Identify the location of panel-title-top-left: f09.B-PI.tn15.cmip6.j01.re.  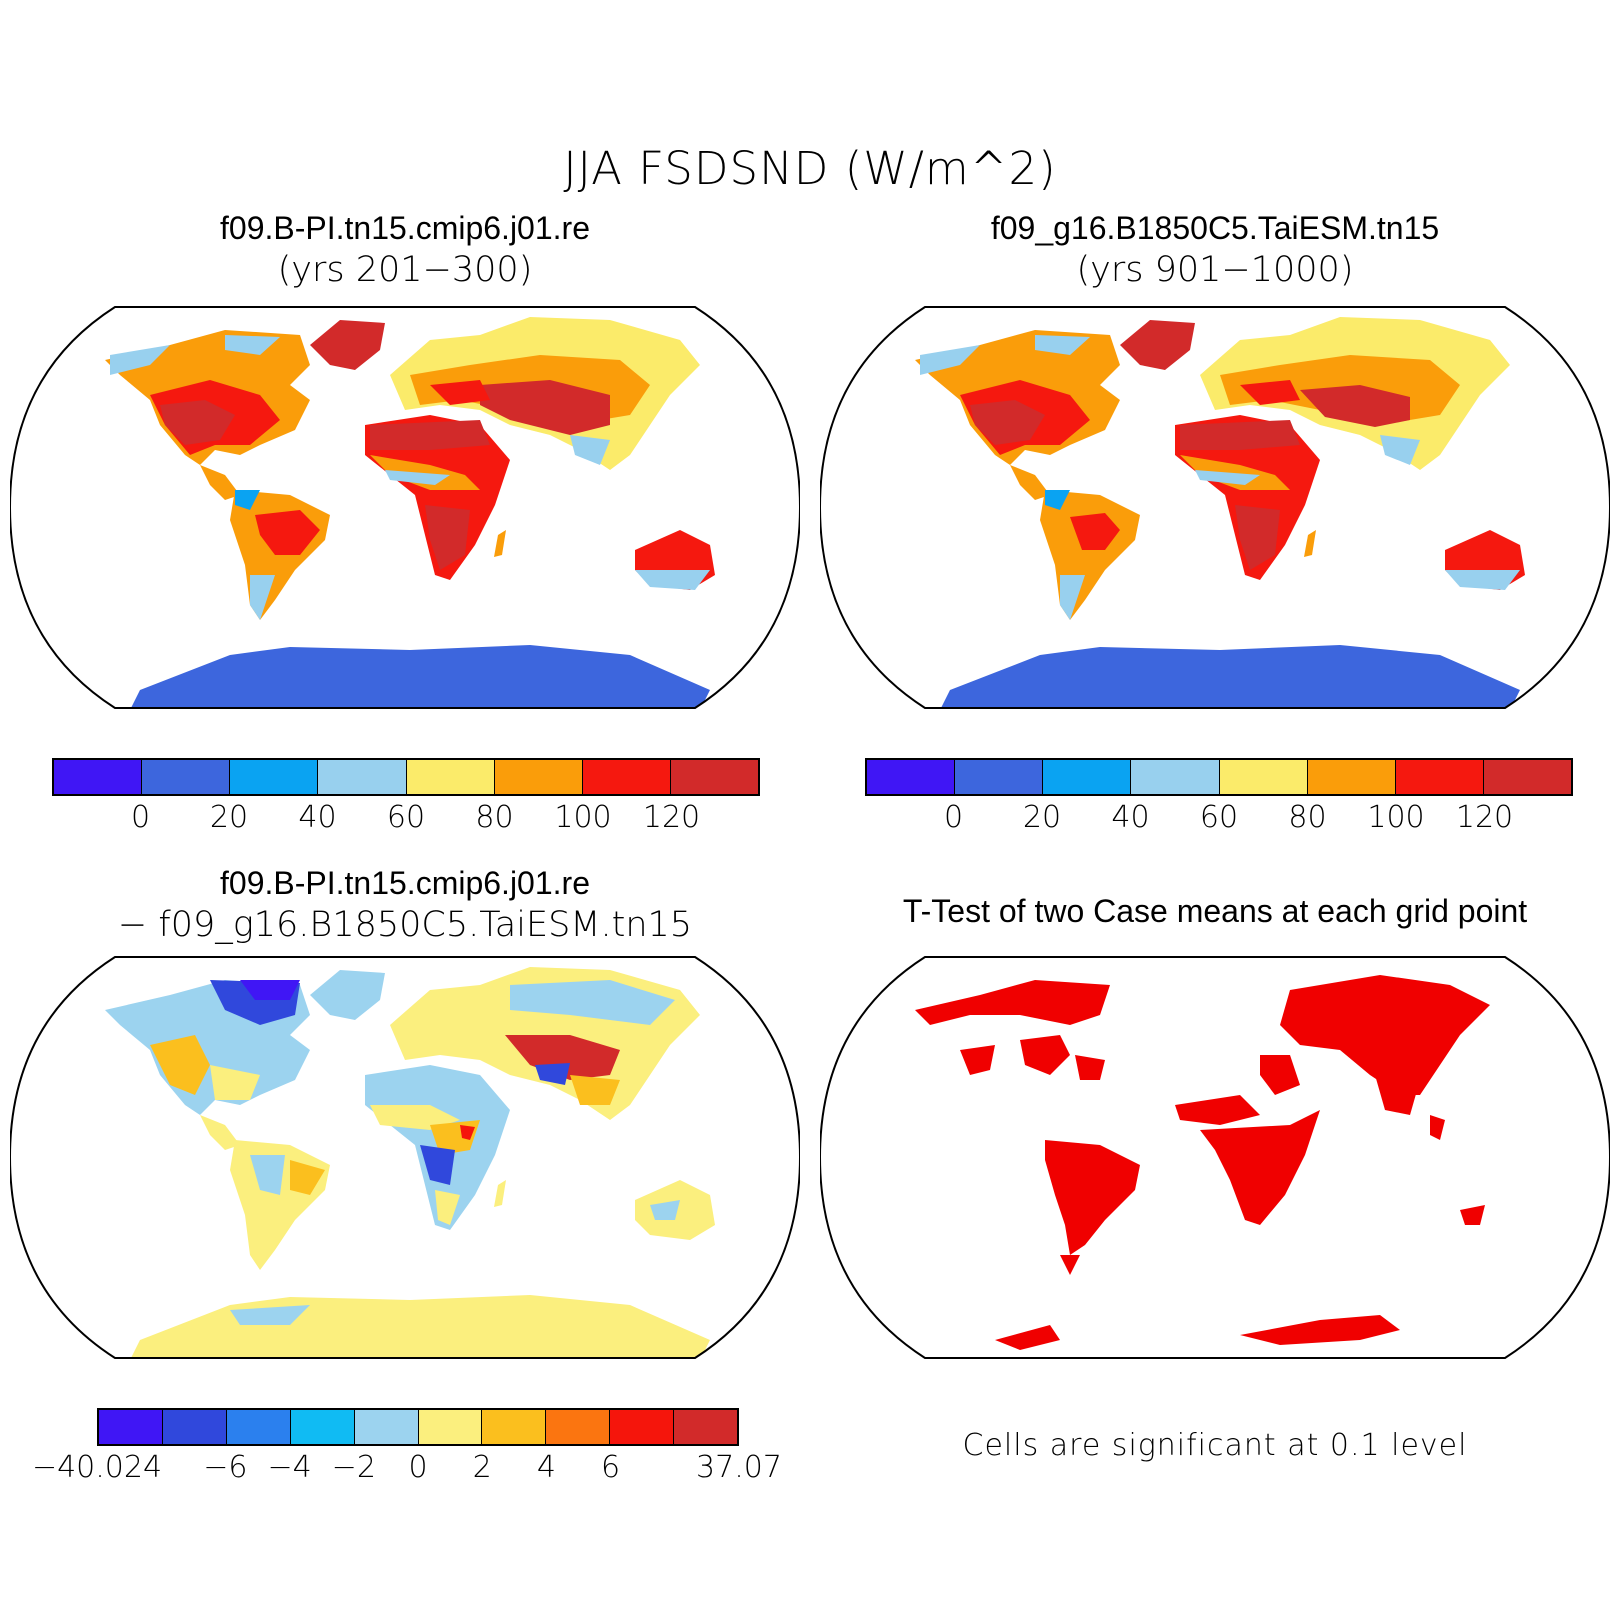
(405, 228).